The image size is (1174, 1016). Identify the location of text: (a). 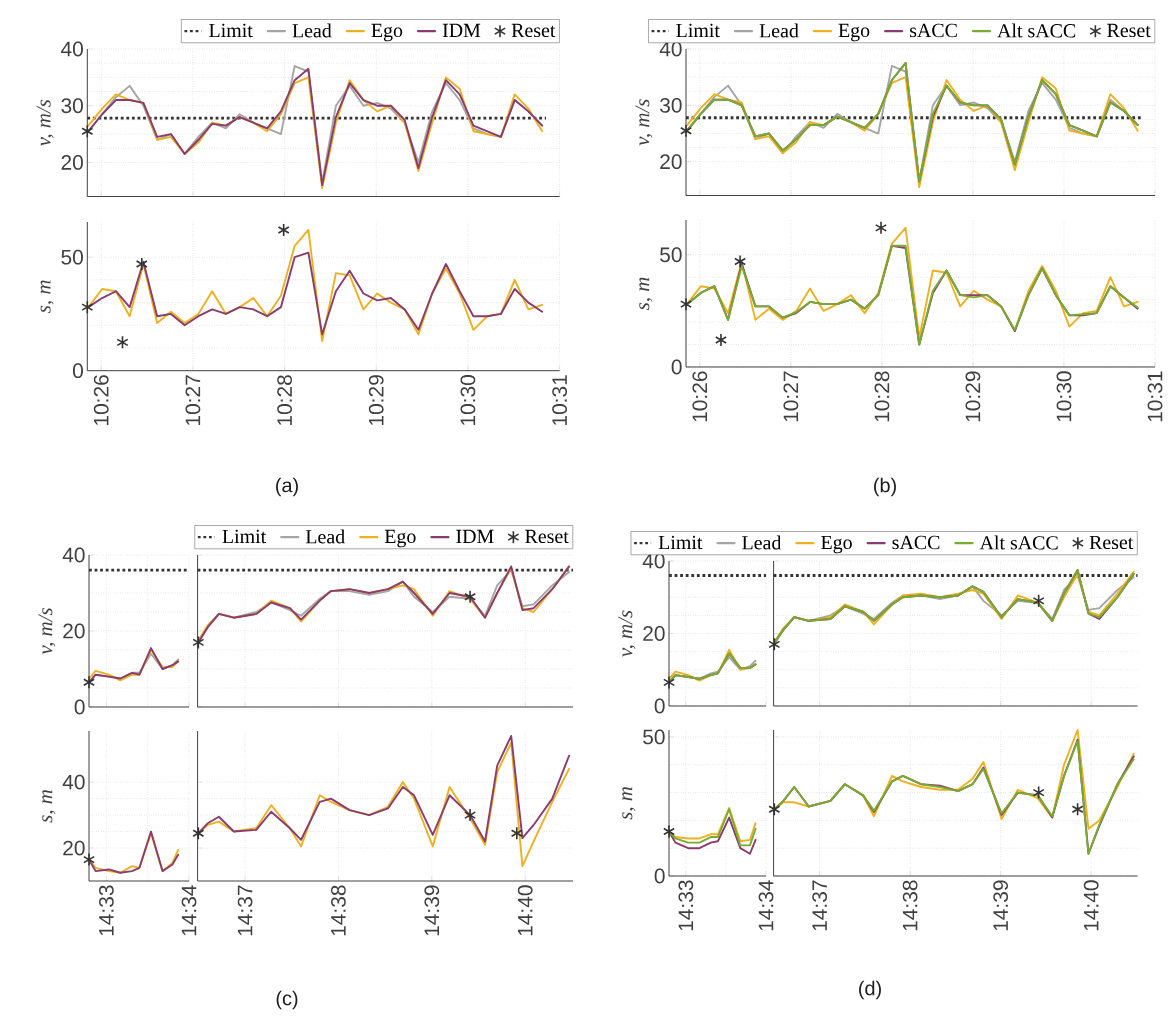
(287, 487).